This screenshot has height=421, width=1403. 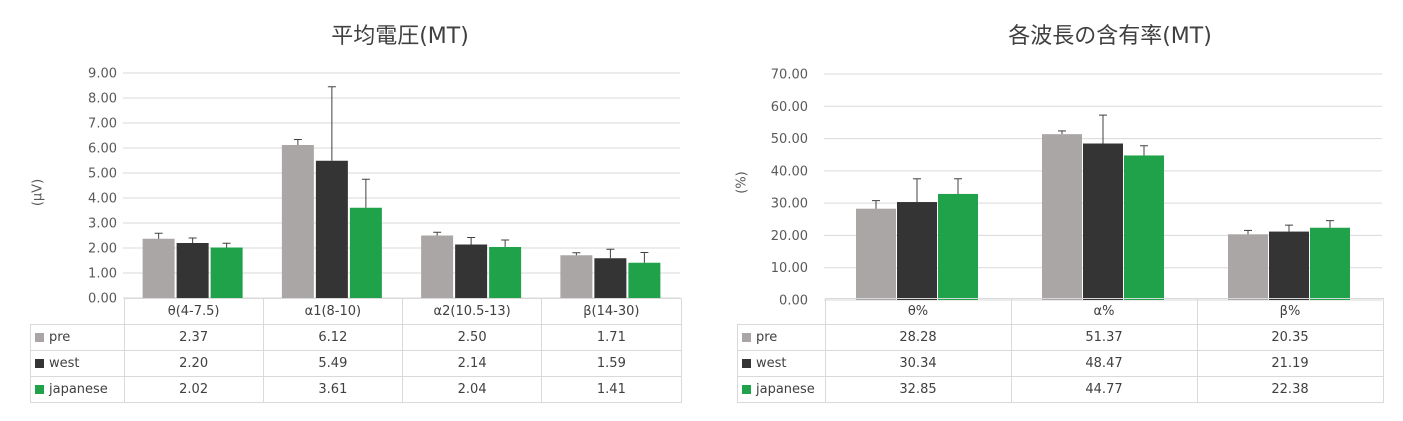 What do you see at coordinates (102, 249) in the screenshot?
I see `y-tick-label: 2.00` at bounding box center [102, 249].